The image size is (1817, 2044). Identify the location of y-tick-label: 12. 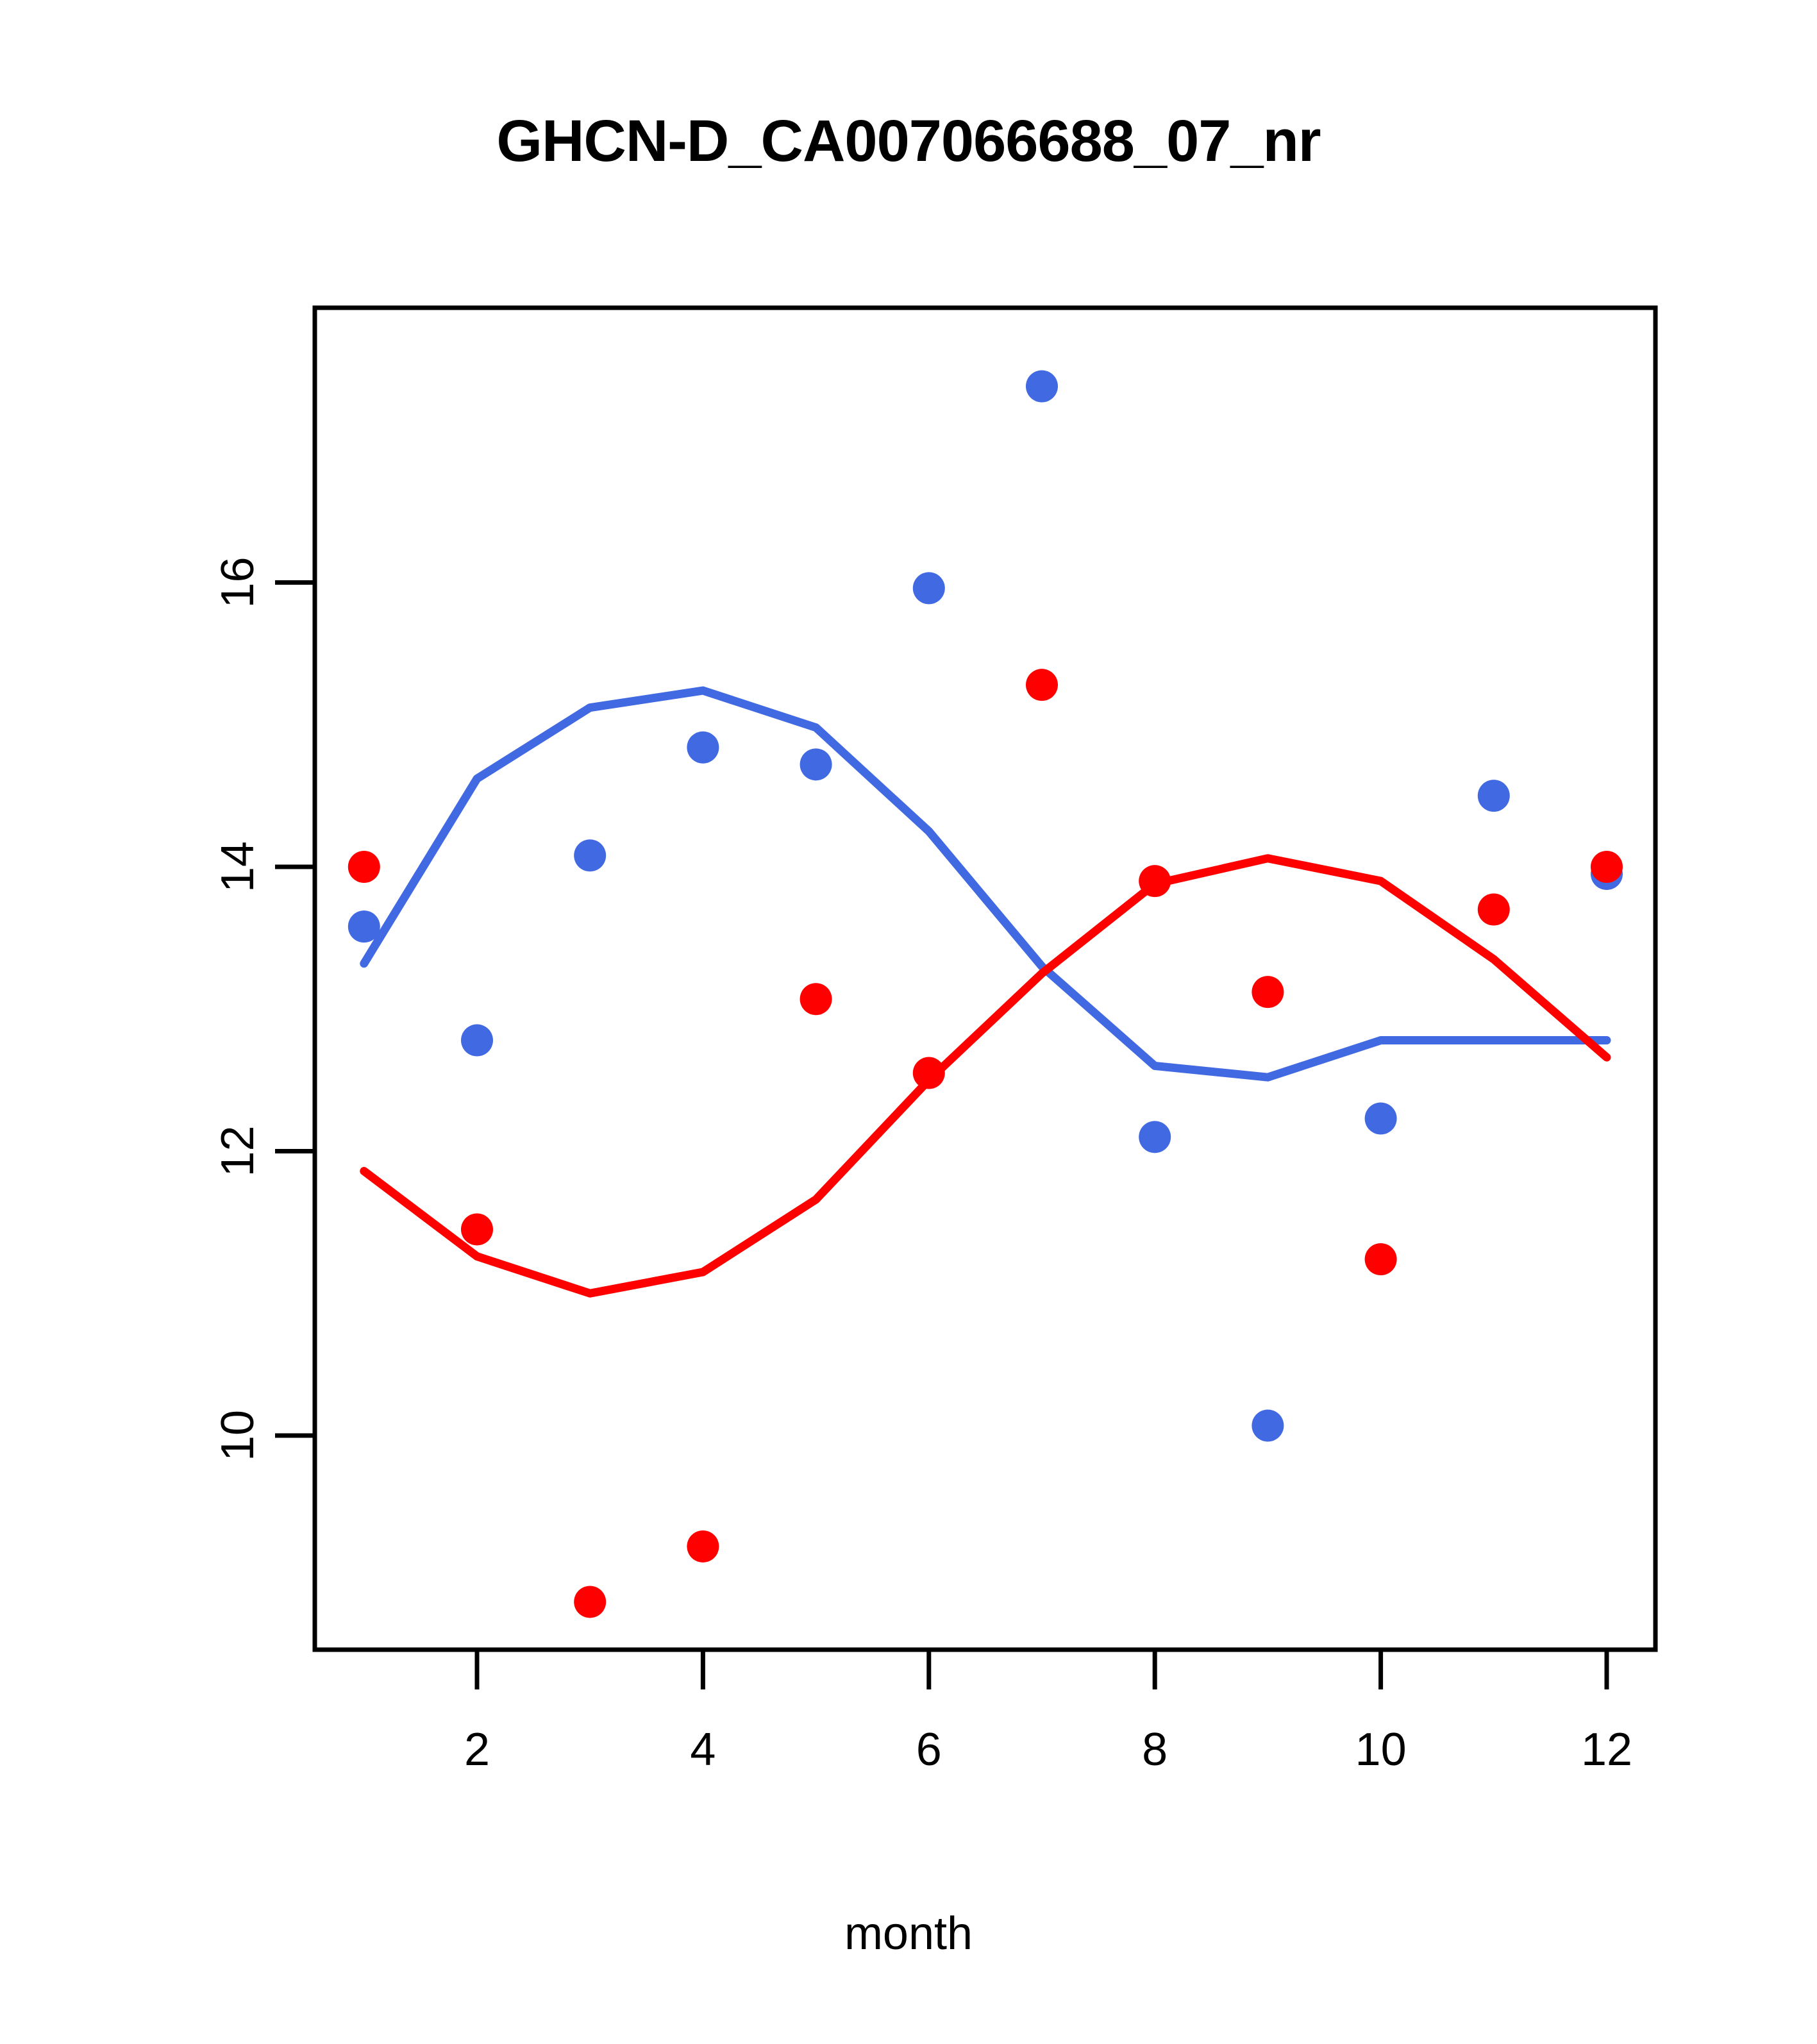
(238, 1151).